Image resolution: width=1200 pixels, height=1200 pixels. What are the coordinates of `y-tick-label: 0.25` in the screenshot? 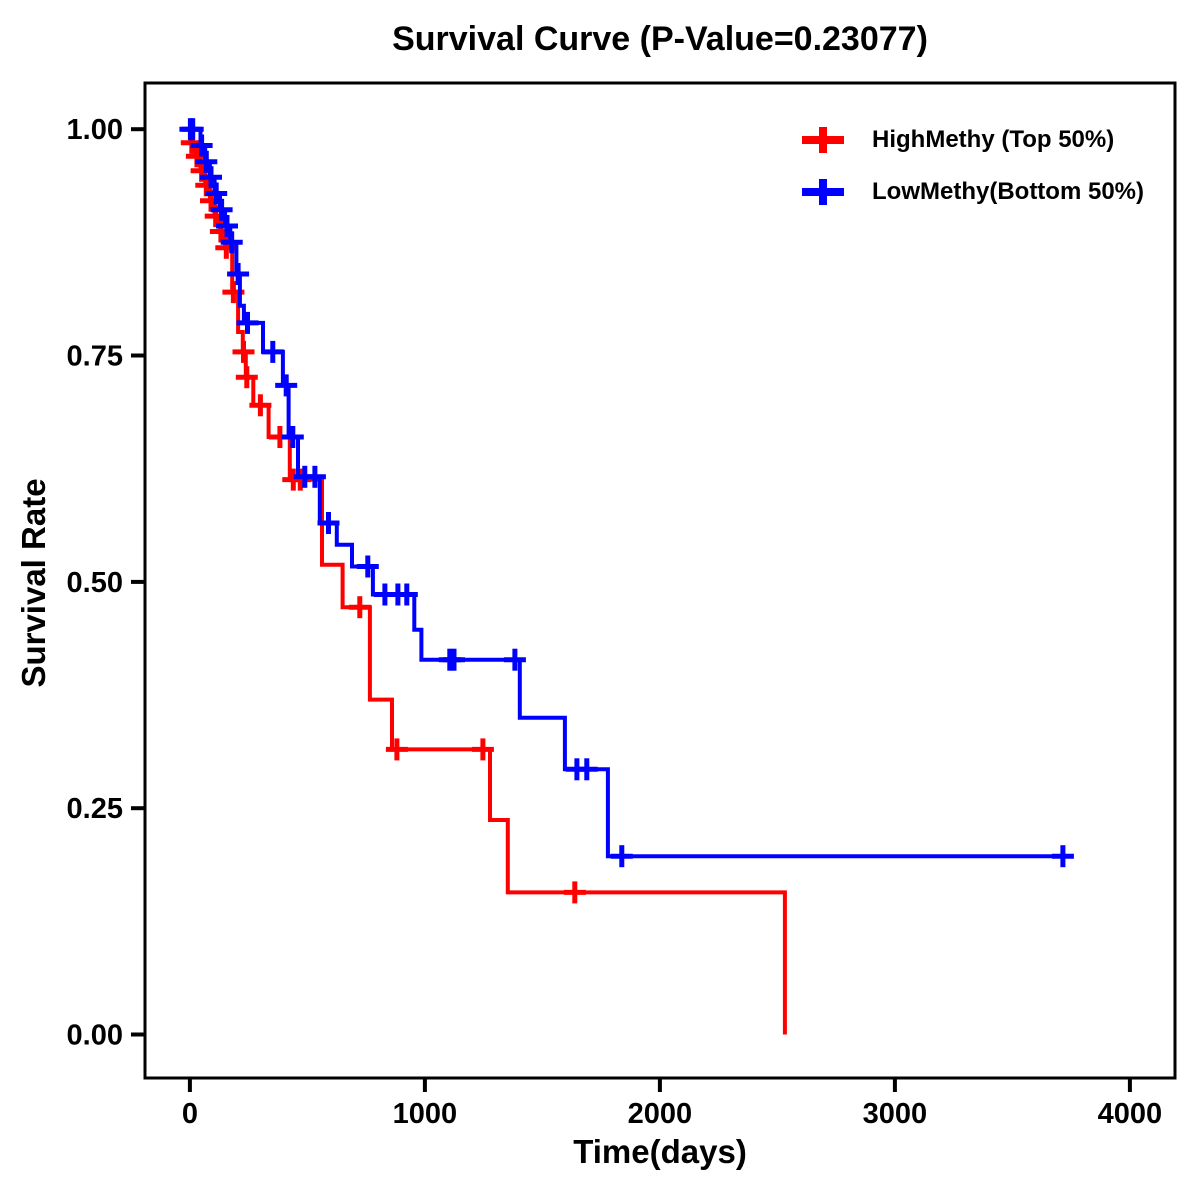 It's located at (95, 809).